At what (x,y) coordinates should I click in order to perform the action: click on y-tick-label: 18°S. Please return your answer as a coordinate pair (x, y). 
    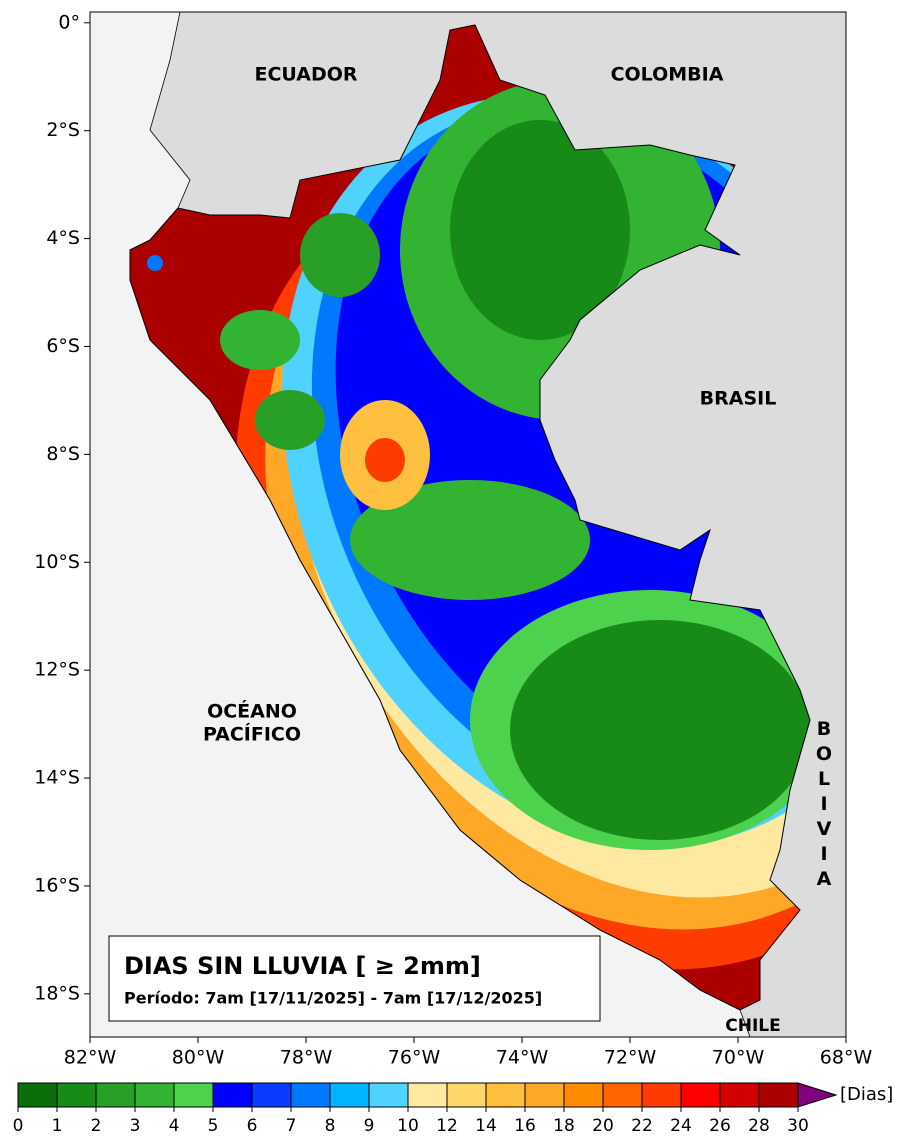
    Looking at the image, I should click on (57, 993).